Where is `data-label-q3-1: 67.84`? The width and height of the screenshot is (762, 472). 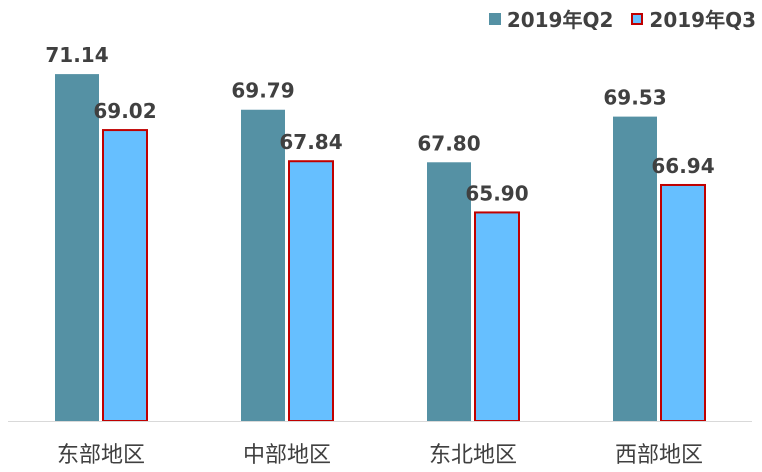 data-label-q3-1: 67.84 is located at coordinates (310, 142).